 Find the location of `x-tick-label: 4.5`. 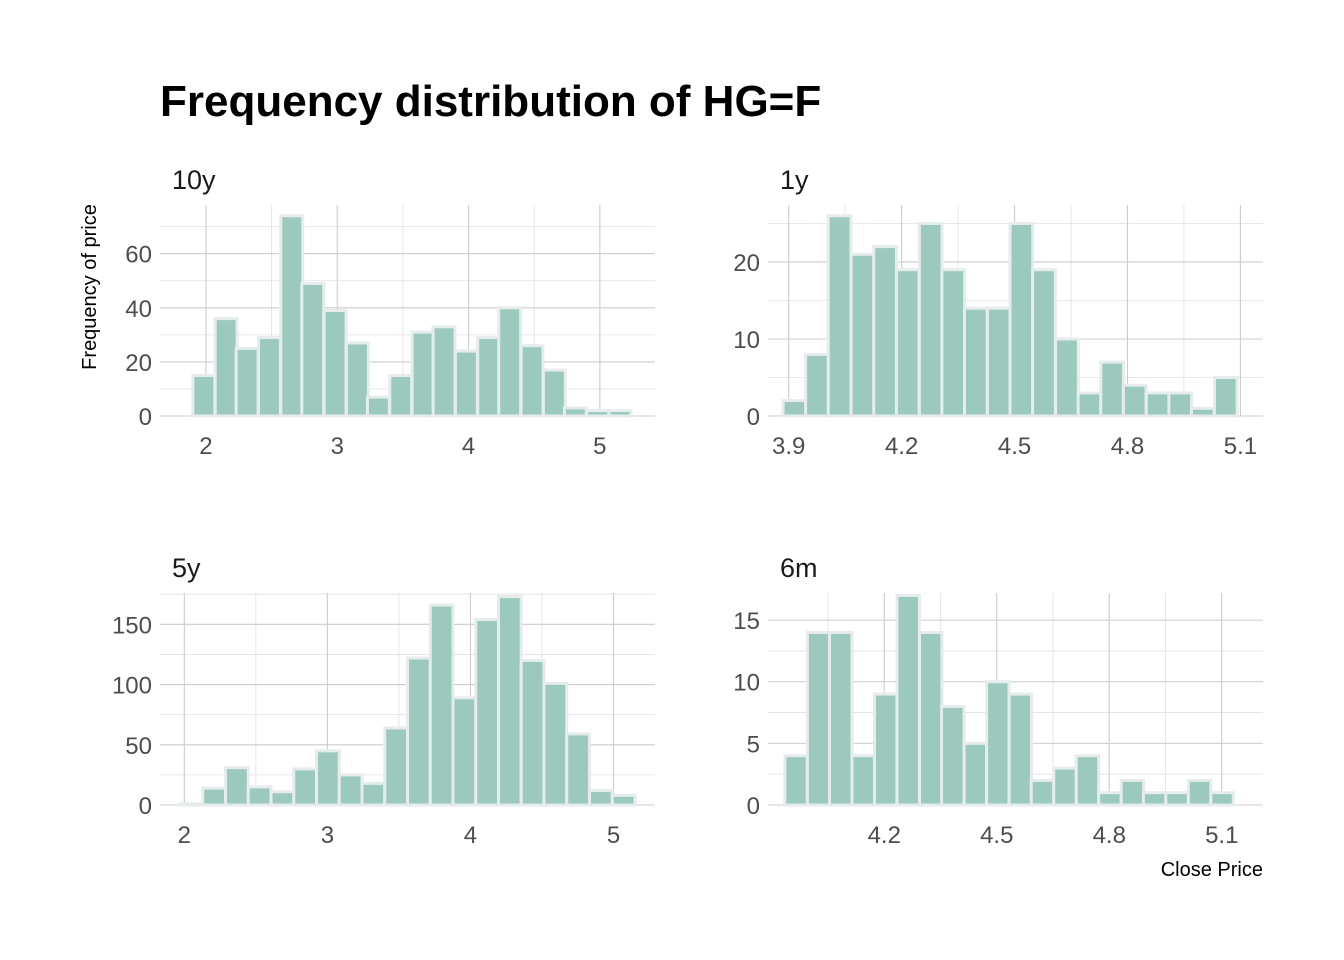

x-tick-label: 4.5 is located at coordinates (996, 835).